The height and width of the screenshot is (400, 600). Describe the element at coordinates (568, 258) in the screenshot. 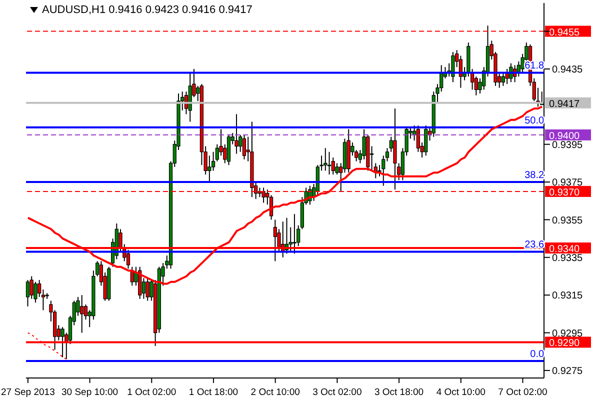

I see `y-tick-label: 0.9335` at that location.